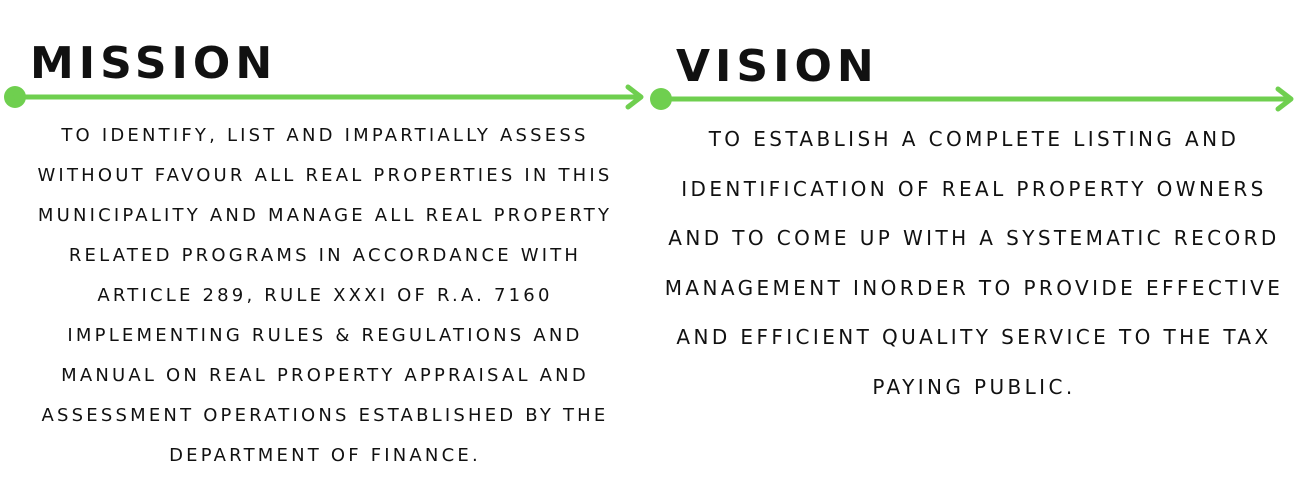 Image resolution: width=1300 pixels, height=500 pixels. Describe the element at coordinates (324, 97) in the screenshot. I see `mission-arrow` at that location.